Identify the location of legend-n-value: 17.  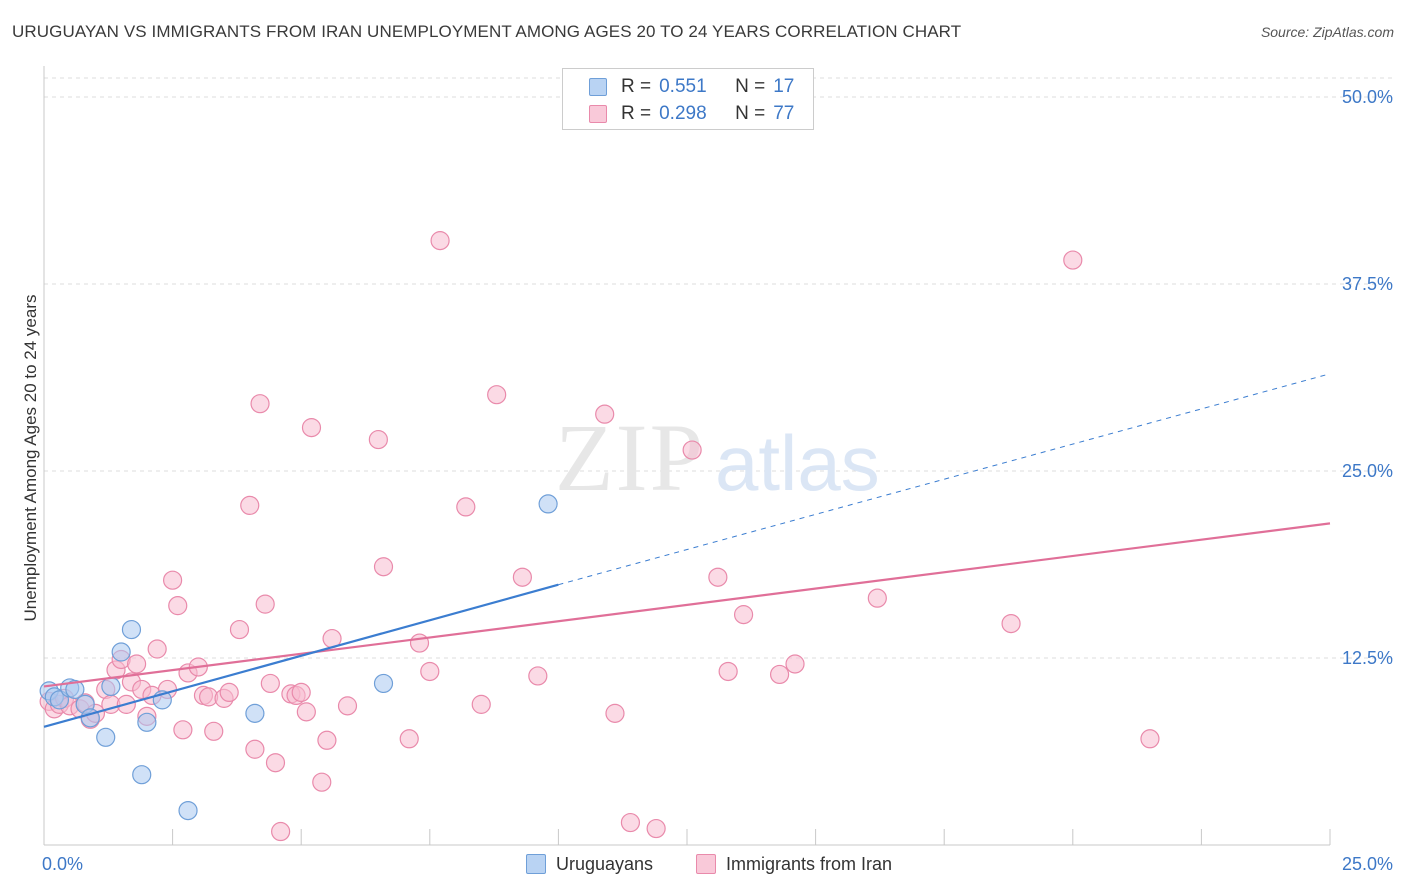
(784, 86).